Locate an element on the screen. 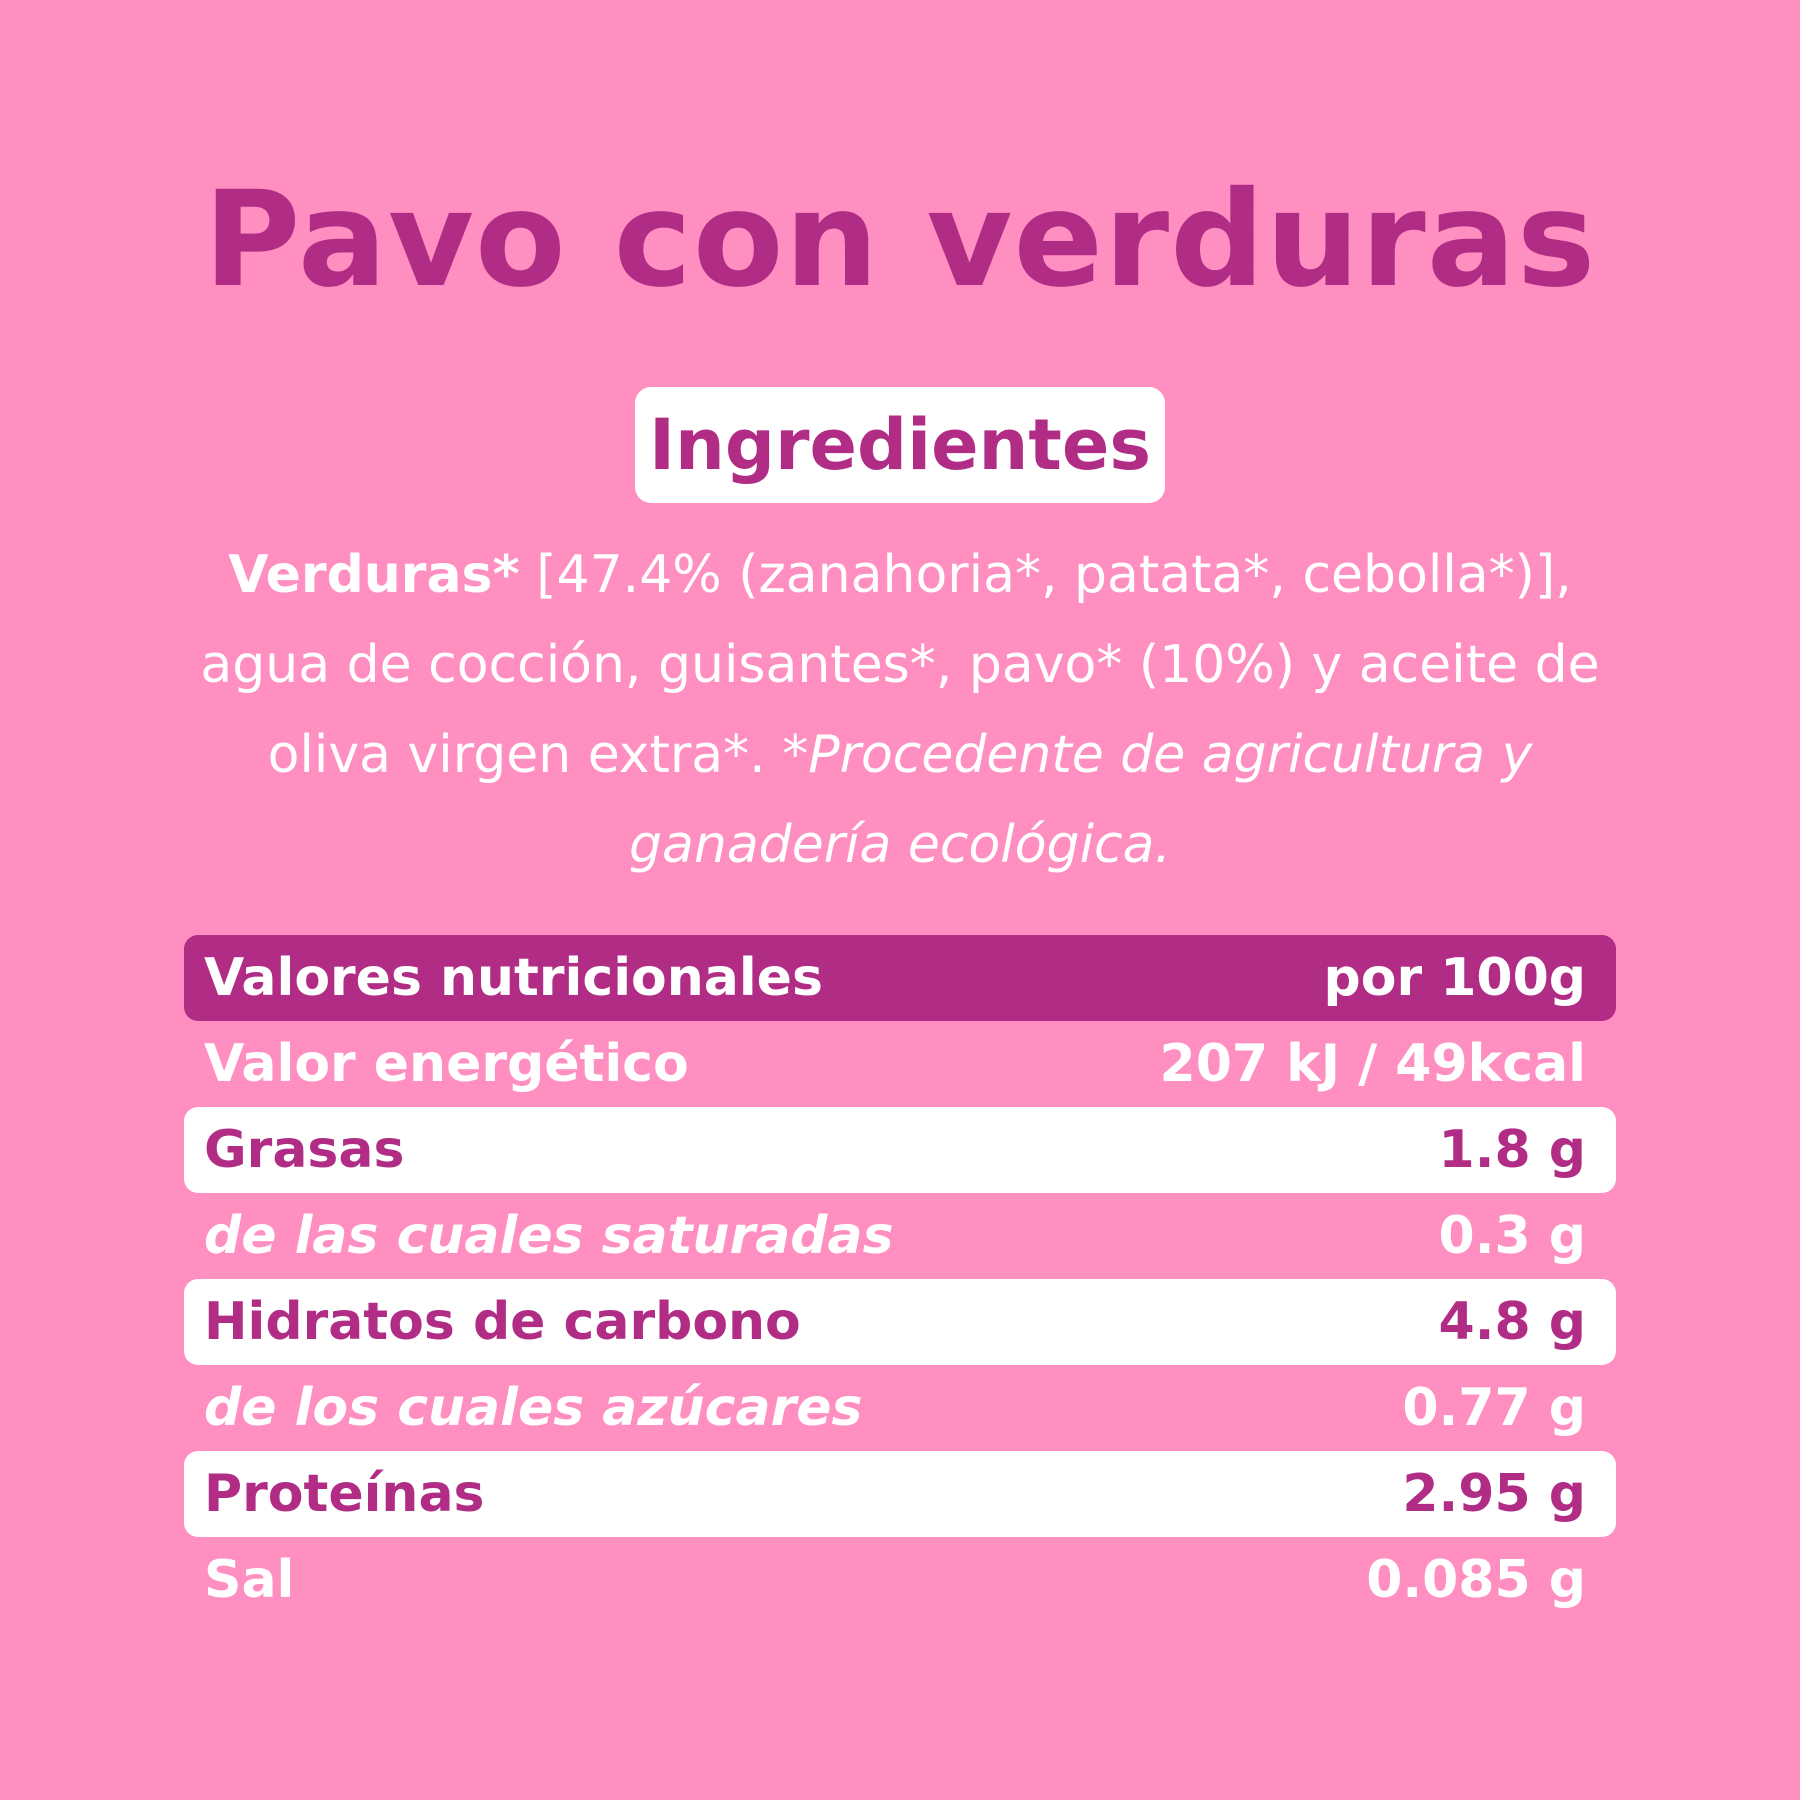  nutrition-row-salt: Sal 0.085 g is located at coordinates (900, 1580).